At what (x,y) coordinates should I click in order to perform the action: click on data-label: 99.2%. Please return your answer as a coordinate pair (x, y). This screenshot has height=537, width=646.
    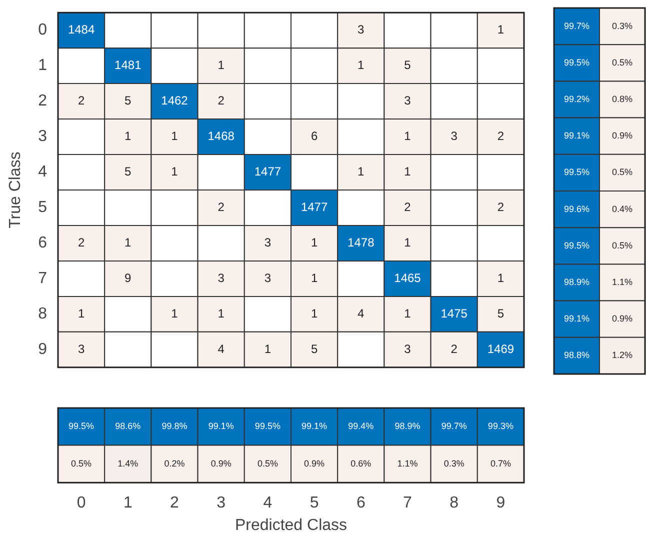
    Looking at the image, I should click on (577, 99).